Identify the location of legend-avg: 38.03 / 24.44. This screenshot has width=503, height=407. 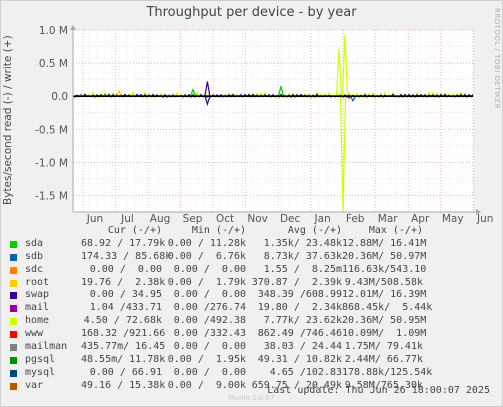
(302, 347).